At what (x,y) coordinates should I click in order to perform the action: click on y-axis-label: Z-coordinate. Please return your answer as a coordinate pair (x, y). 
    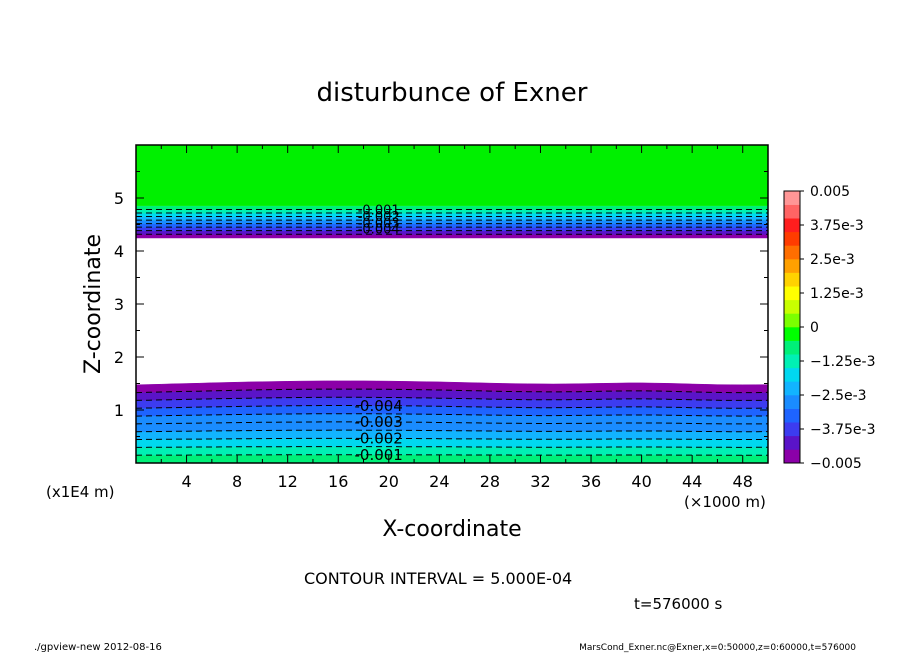
    Looking at the image, I should click on (93, 304).